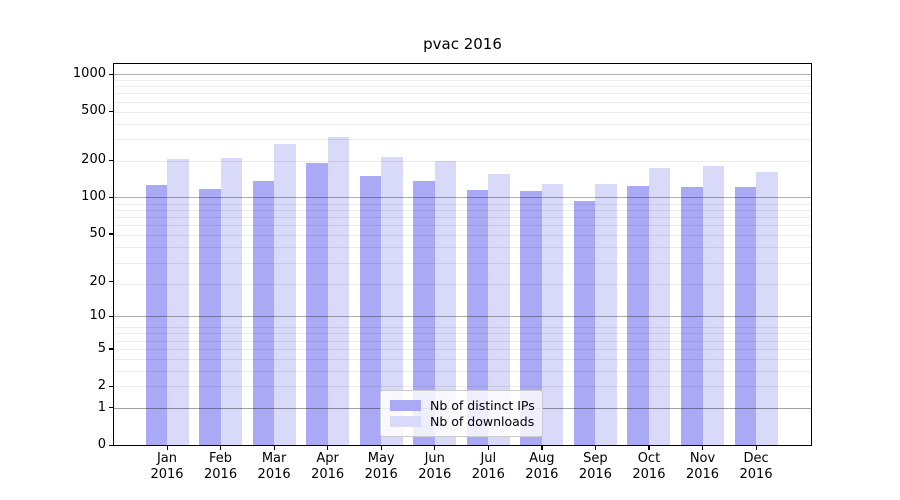  I want to click on x-axis-month-label: May 2016, so click(381, 466).